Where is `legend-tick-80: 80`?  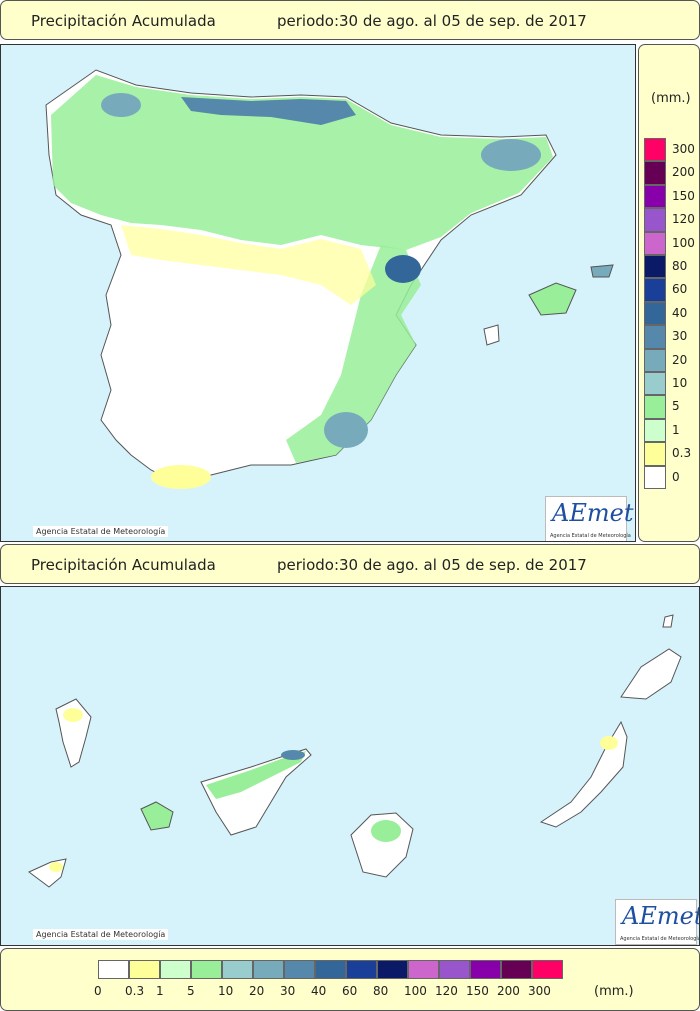 legend-tick-80: 80 is located at coordinates (680, 266).